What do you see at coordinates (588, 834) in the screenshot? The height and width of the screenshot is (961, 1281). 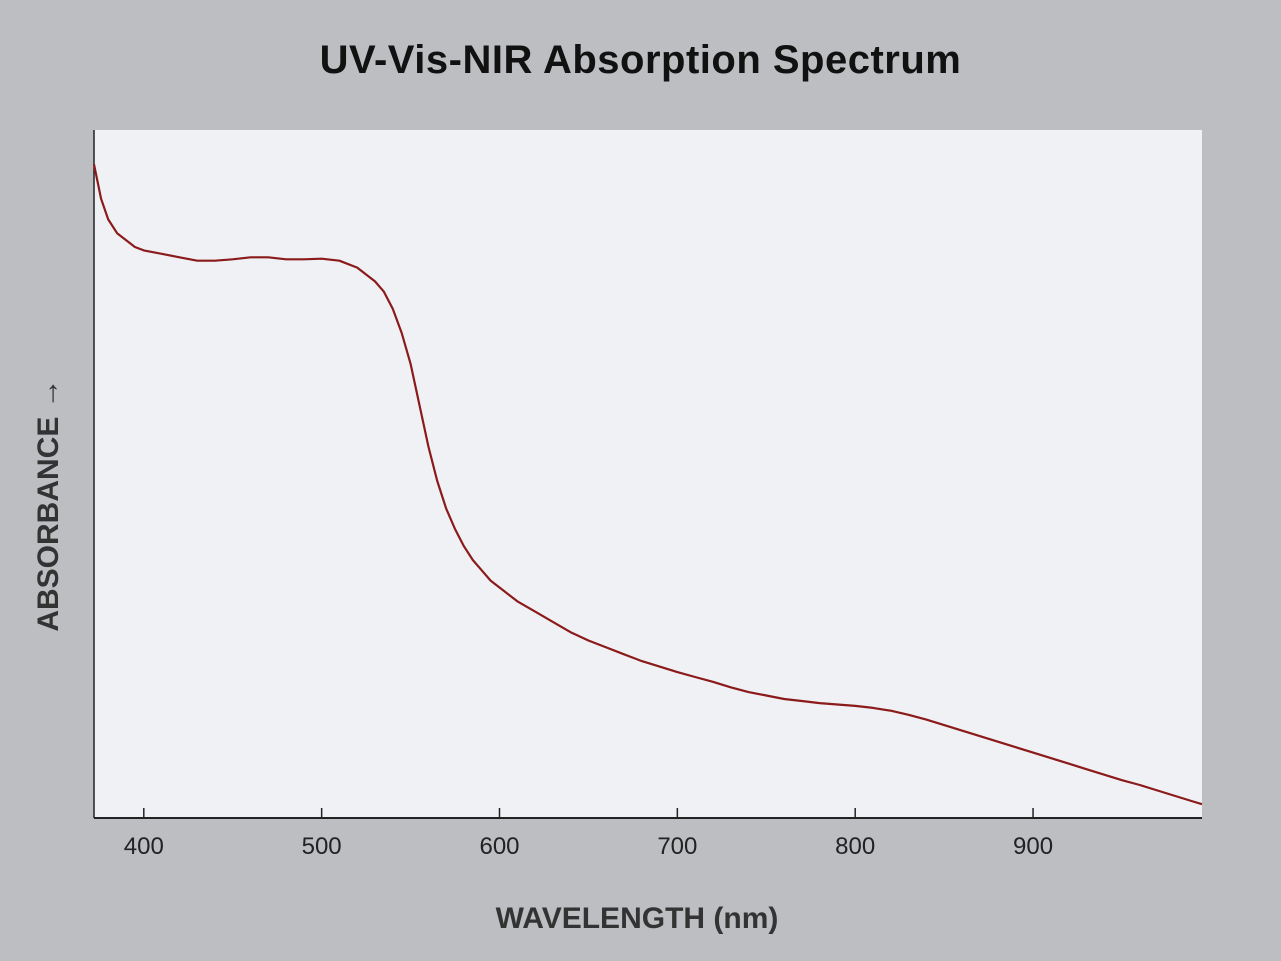 I see `x-axis-ticks: 400 500 600 700 800 900` at bounding box center [588, 834].